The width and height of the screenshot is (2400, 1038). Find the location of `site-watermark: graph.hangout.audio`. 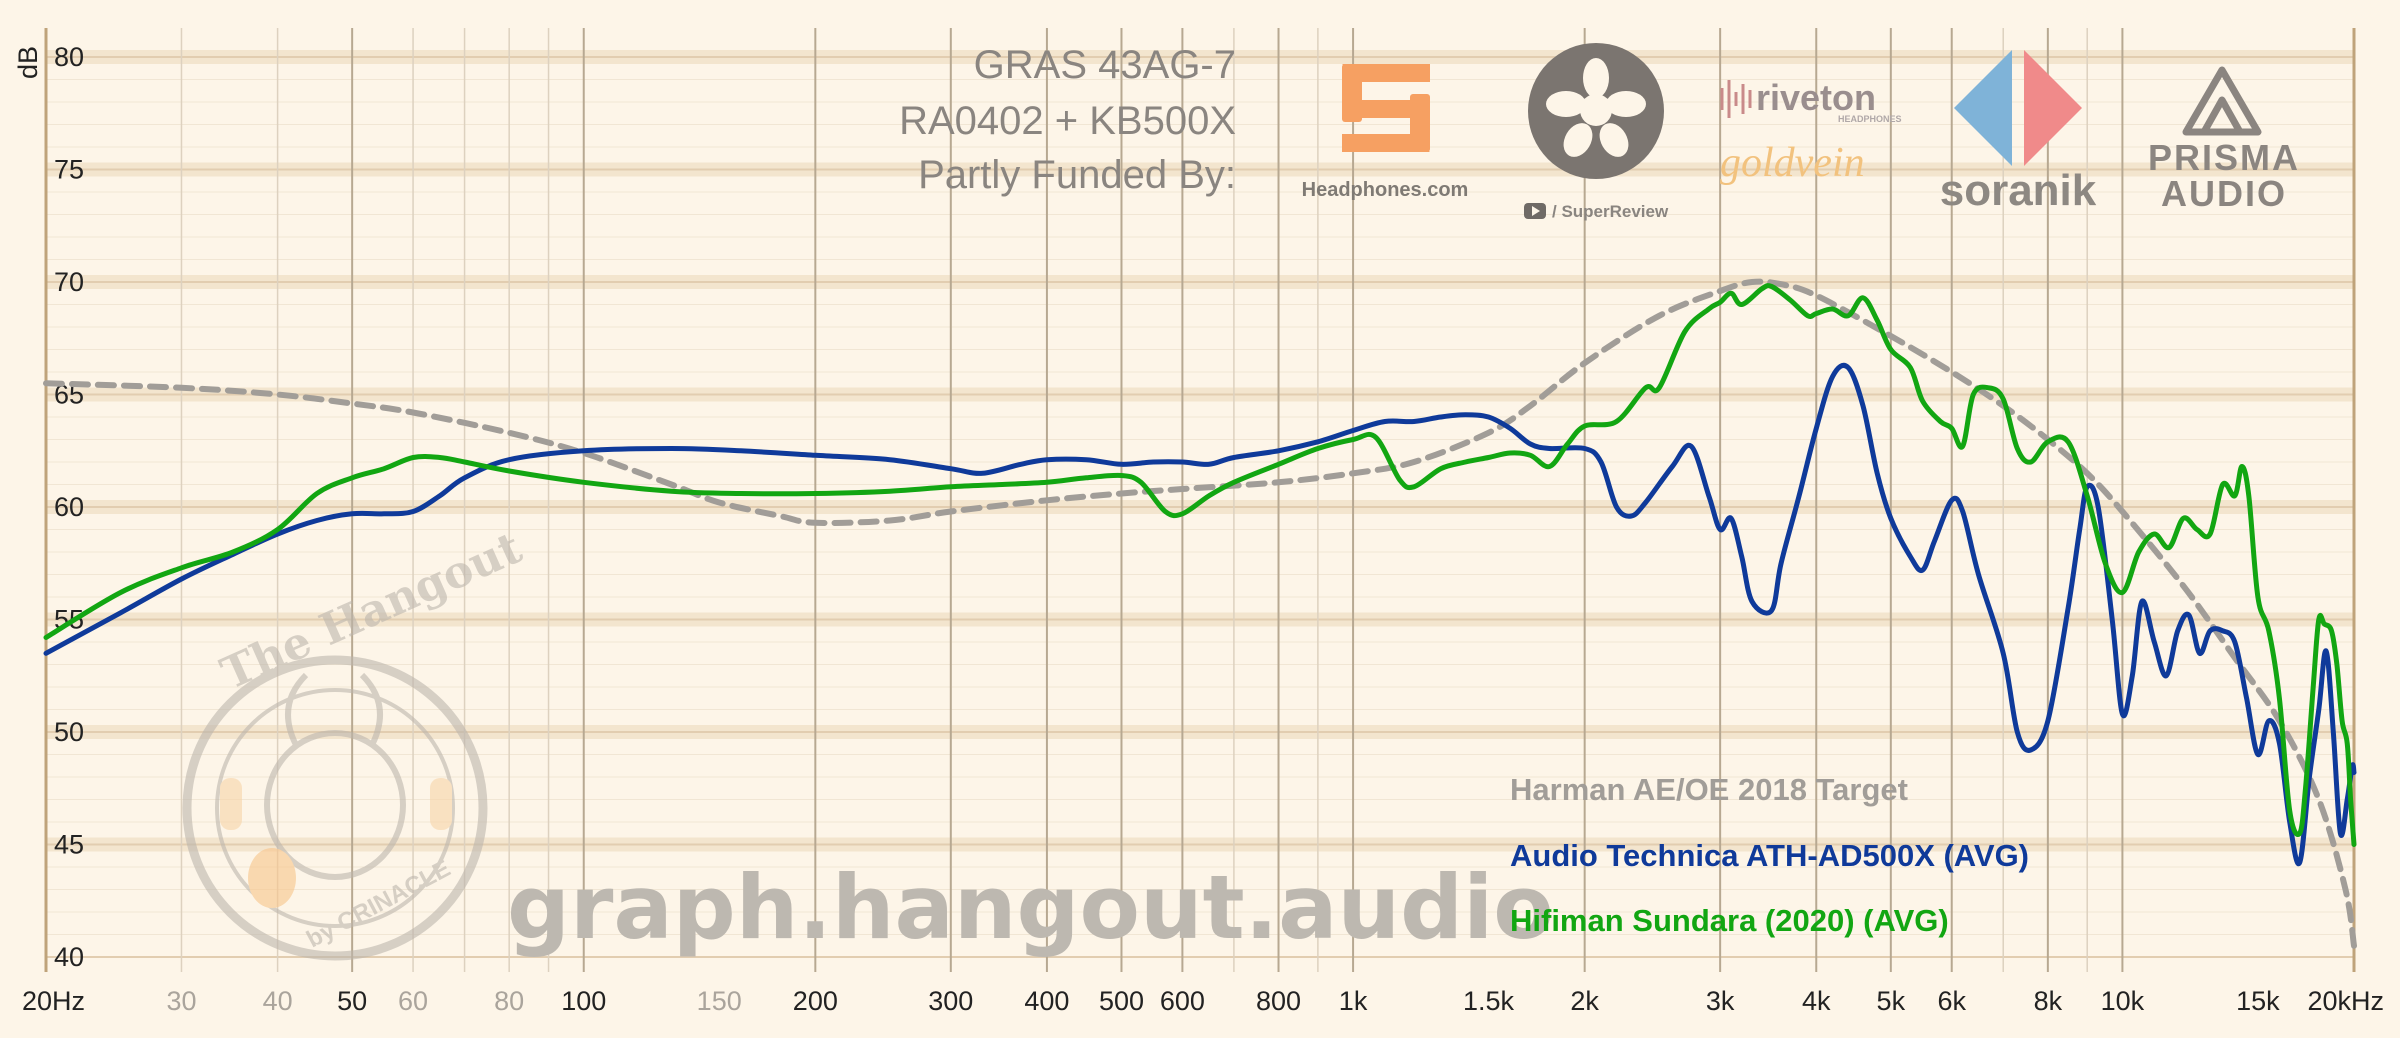

site-watermark: graph.hangout.audio is located at coordinates (1030, 907).